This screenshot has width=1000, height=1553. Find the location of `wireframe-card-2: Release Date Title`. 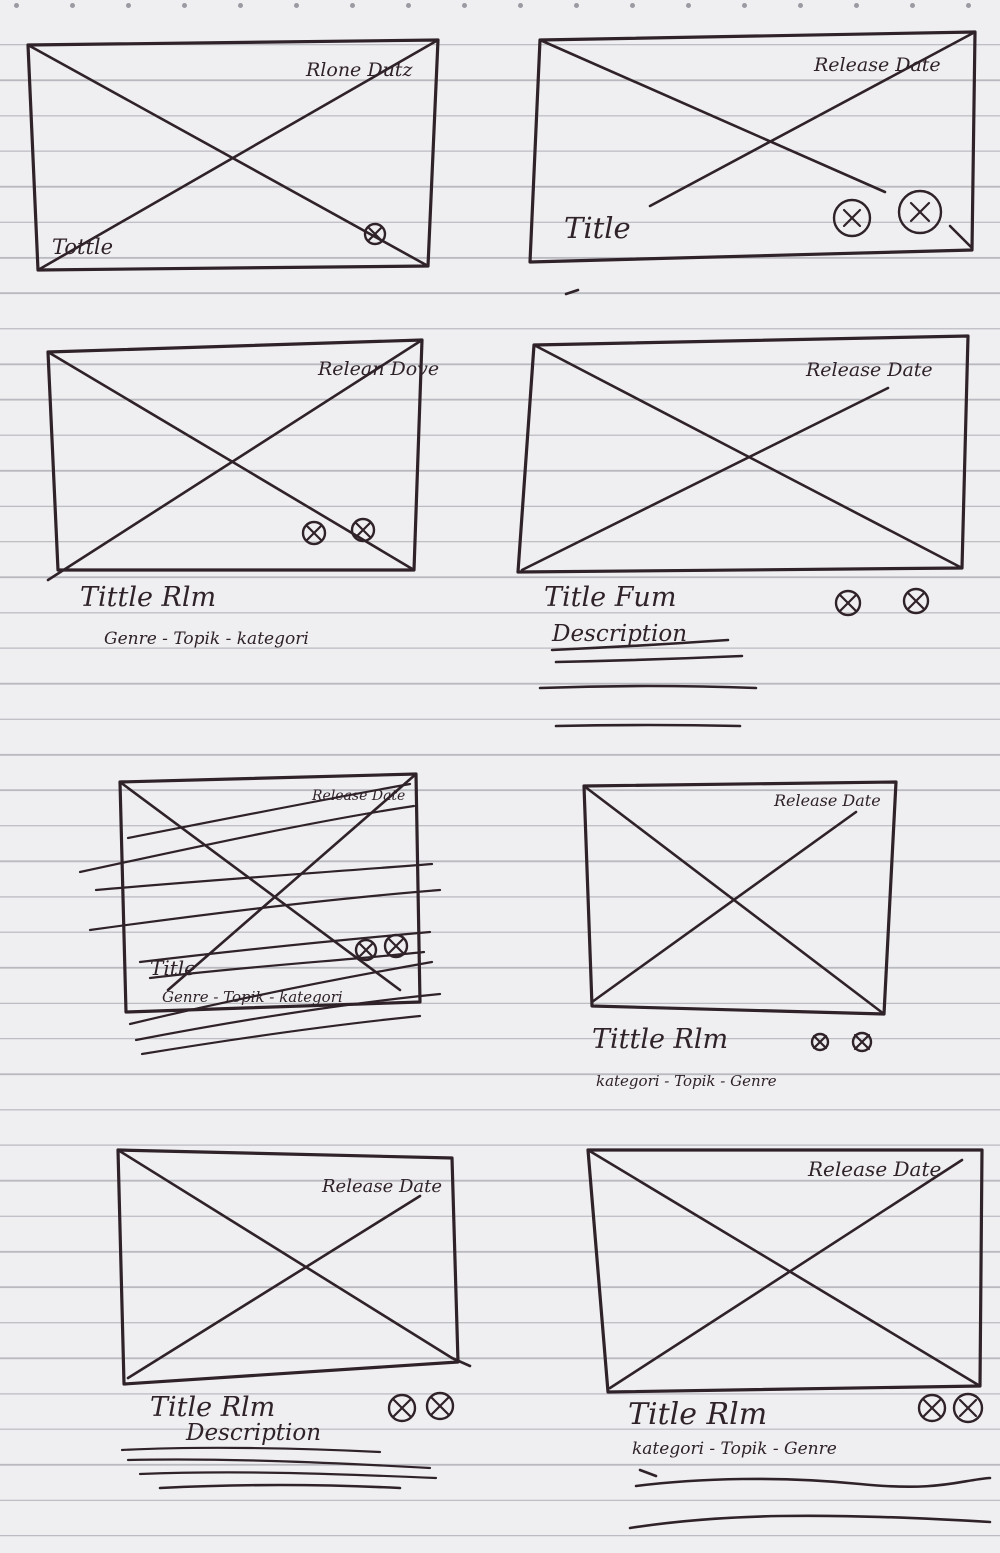

wireframe-card-2: Release Date Title is located at coordinates (752, 163).